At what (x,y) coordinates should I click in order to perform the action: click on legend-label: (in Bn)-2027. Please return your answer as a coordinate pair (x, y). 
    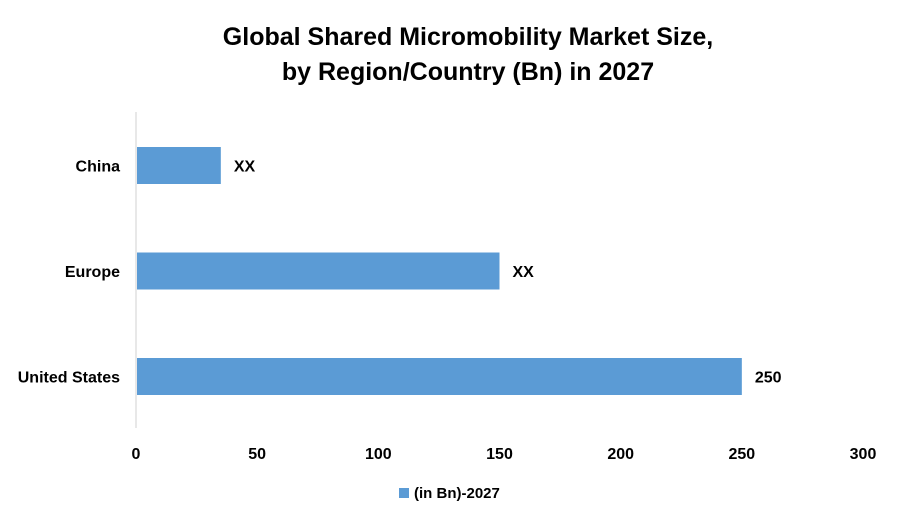
    Looking at the image, I should click on (457, 493).